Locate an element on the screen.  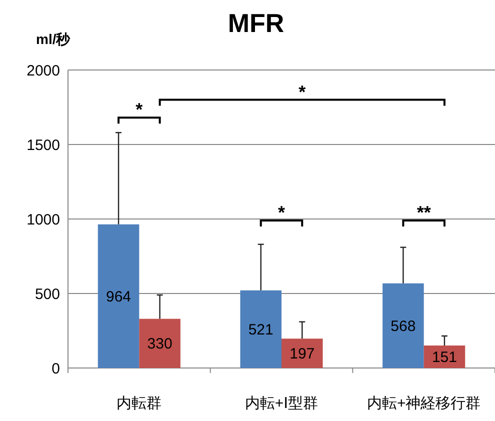
data-label: 151 is located at coordinates (444, 357).